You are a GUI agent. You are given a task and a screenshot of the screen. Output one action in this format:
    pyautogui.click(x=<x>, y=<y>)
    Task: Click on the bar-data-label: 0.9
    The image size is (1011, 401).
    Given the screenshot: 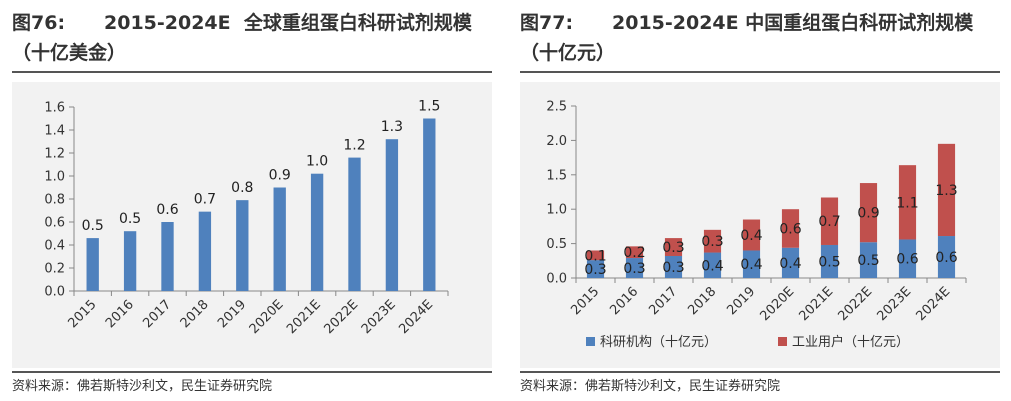 What is the action you would take?
    pyautogui.click(x=280, y=176)
    